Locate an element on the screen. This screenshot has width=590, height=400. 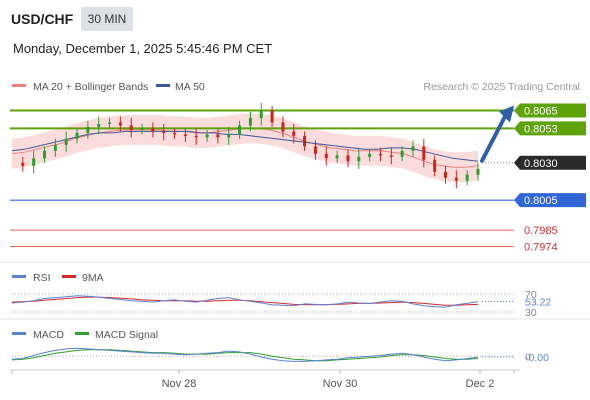
level-label-0.8030: 0.8030 is located at coordinates (541, 164).